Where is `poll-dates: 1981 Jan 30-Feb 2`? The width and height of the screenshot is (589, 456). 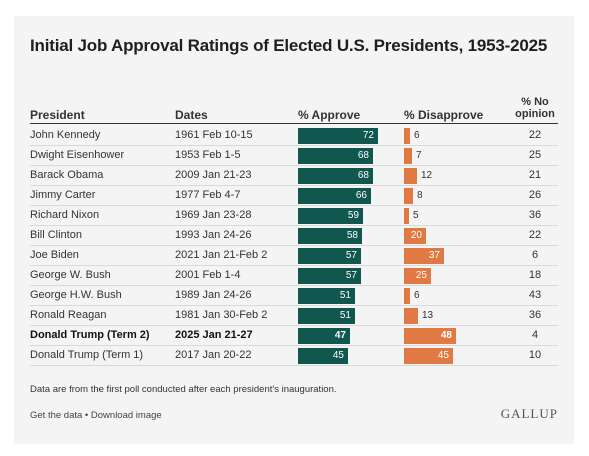
poll-dates: 1981 Jan 30-Feb 2 is located at coordinates (221, 315).